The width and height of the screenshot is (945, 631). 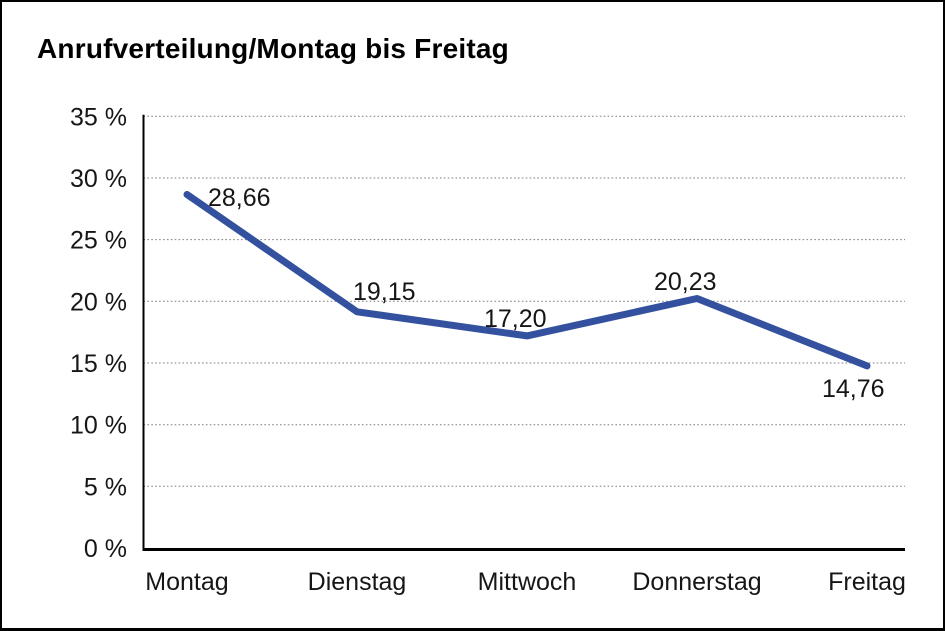 What do you see at coordinates (357, 582) in the screenshot?
I see `x-axis-category-label: Dienstag` at bounding box center [357, 582].